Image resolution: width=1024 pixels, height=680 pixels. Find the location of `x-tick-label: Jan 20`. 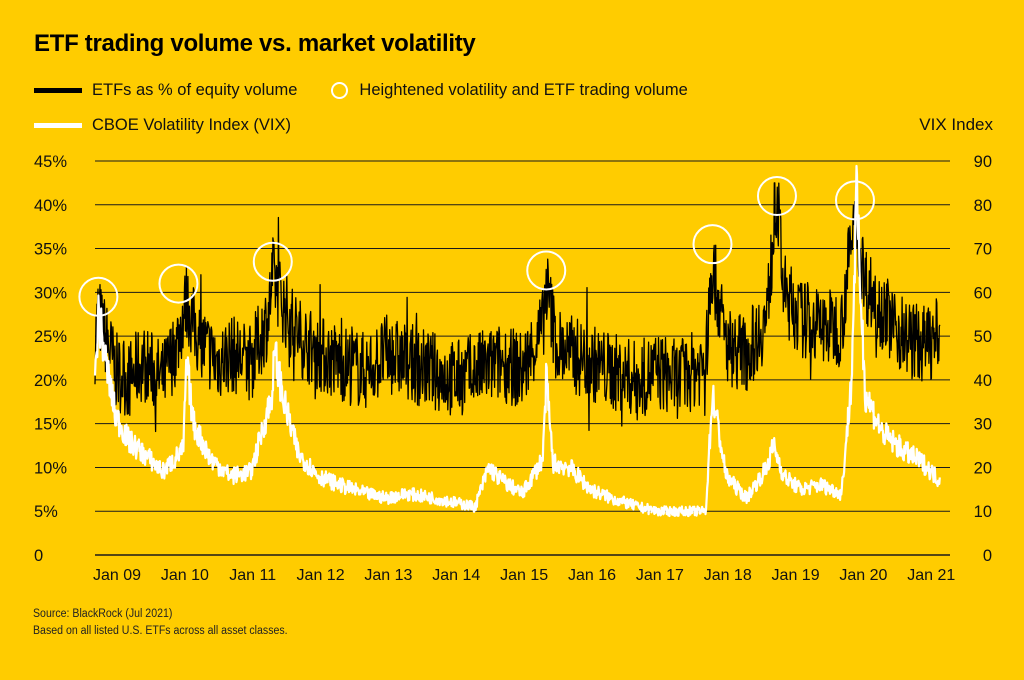

x-tick-label: Jan 20 is located at coordinates (863, 575).